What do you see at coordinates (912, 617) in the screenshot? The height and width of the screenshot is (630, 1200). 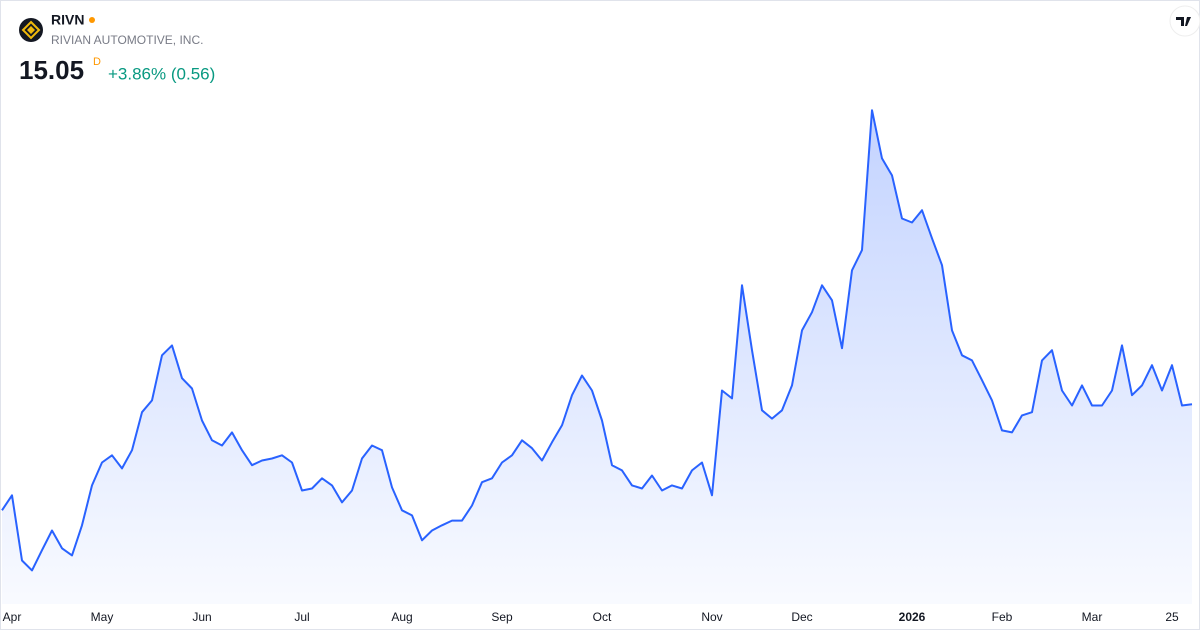 I see `x-tick-label: 2026` at bounding box center [912, 617].